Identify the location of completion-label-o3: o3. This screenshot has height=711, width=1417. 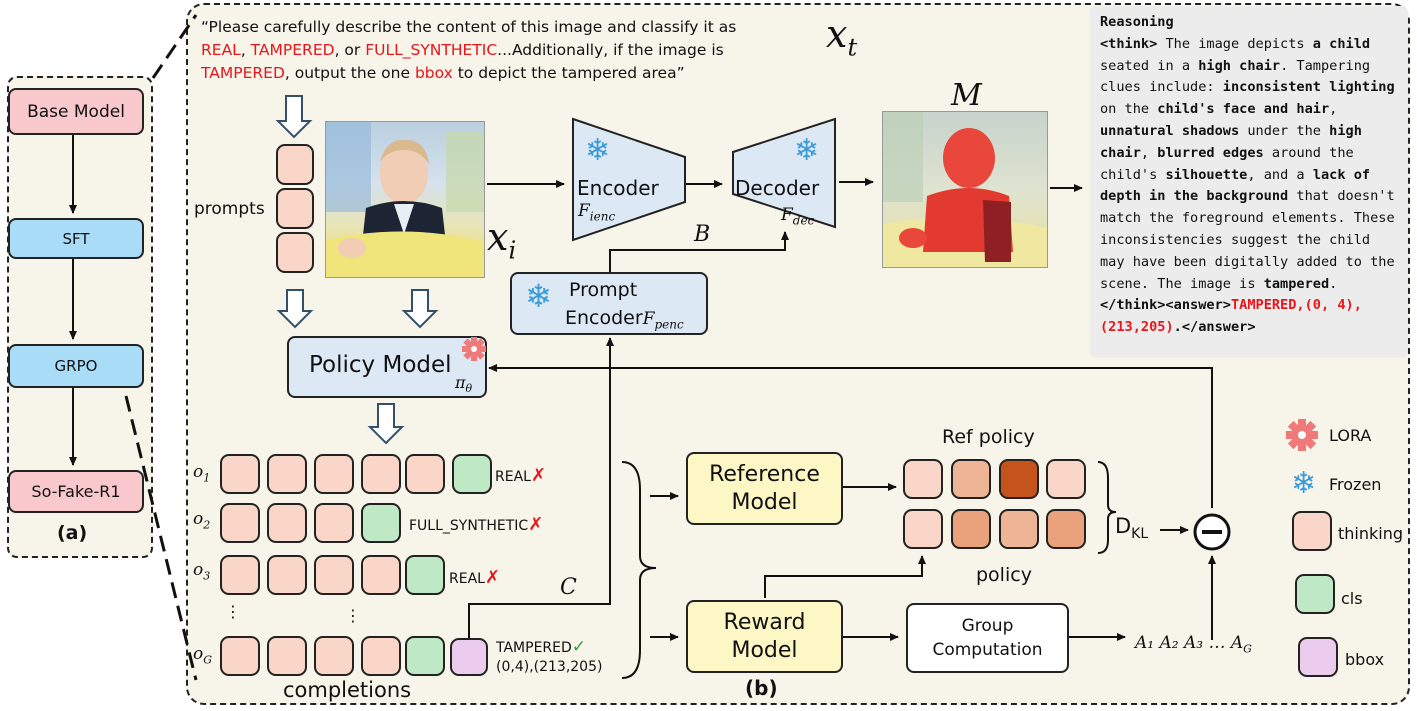
(202, 571).